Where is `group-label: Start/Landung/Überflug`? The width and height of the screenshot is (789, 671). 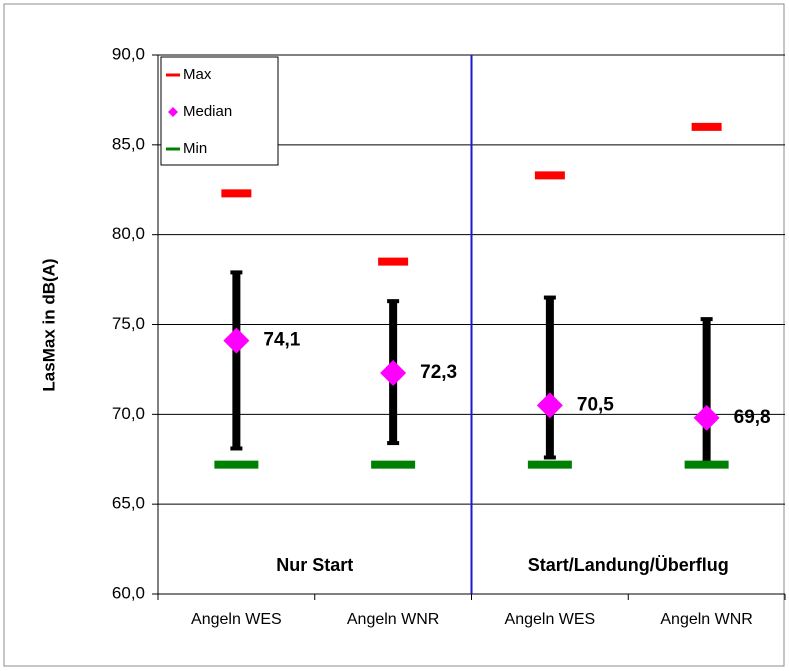 group-label: Start/Landung/Überflug is located at coordinates (628, 565).